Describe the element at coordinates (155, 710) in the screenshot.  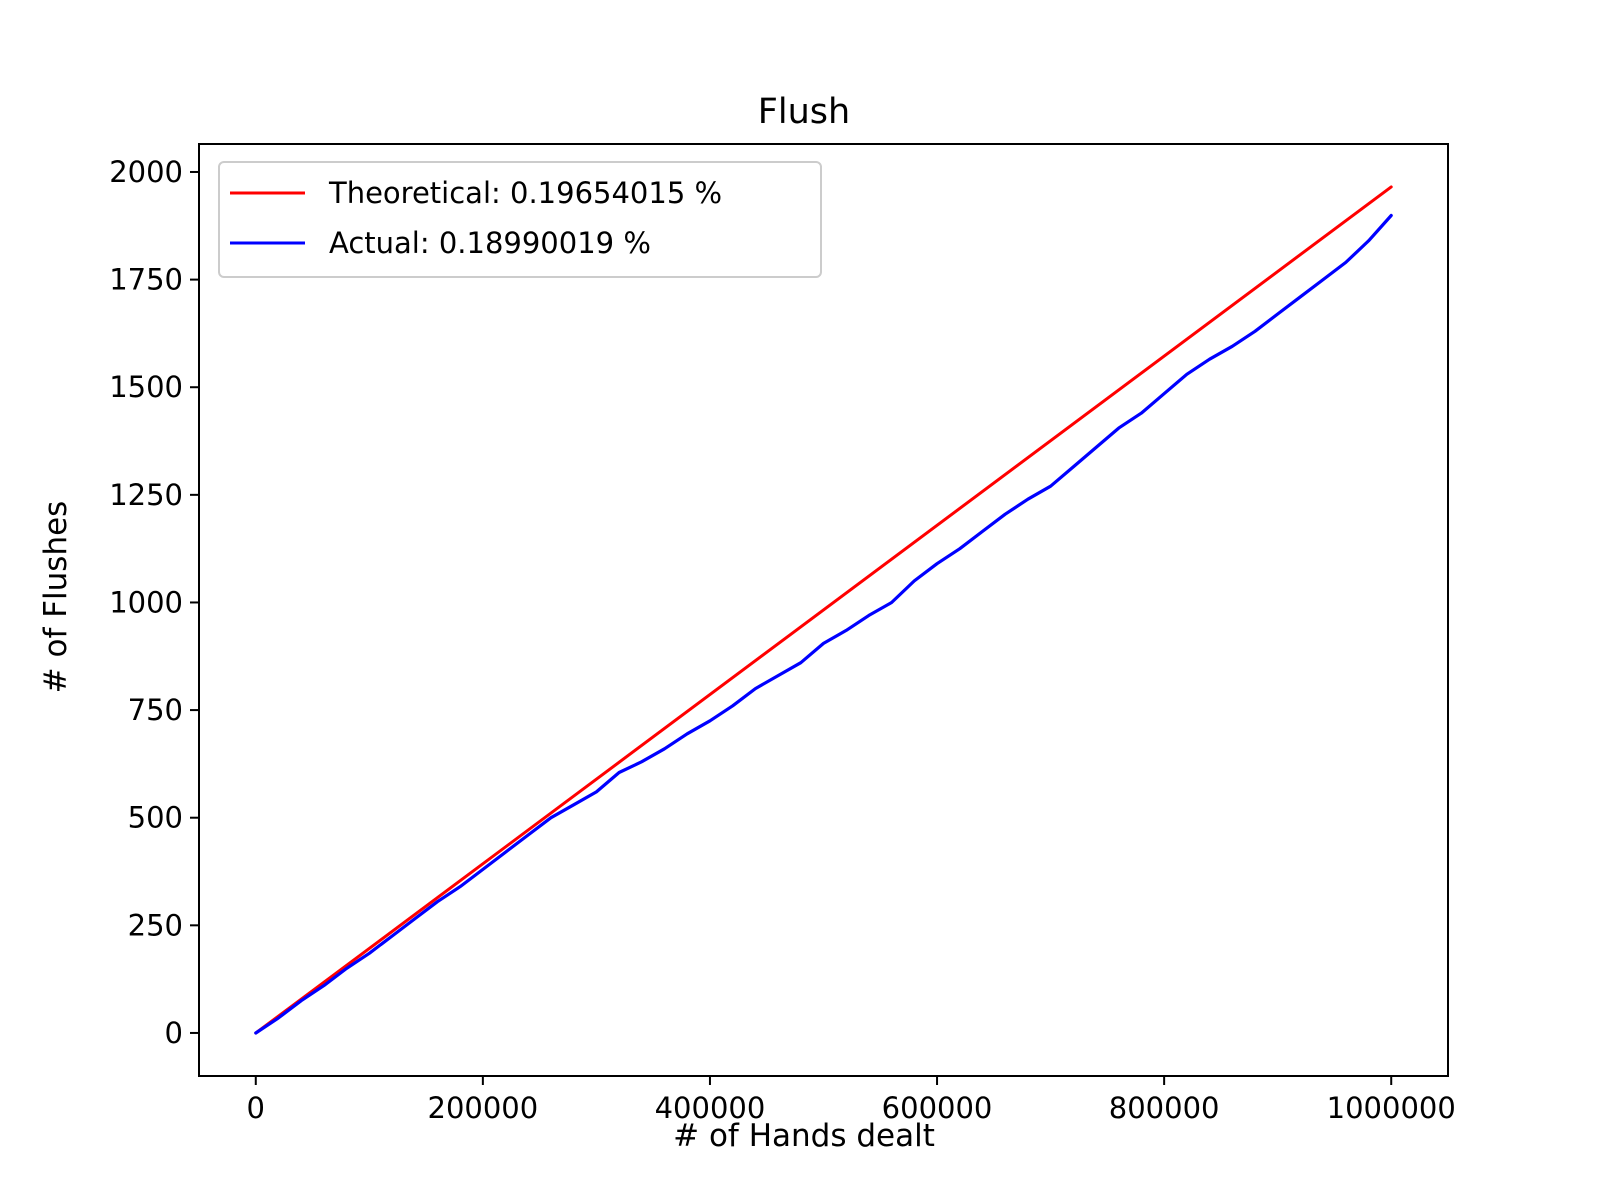
I see `y-tick-label: 750` at that location.